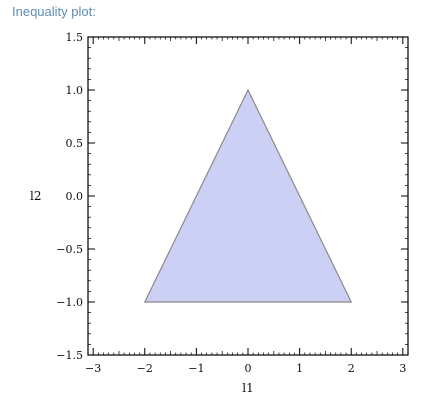 The height and width of the screenshot is (400, 430). I want to click on y-tick-label: 0.5, so click(75, 143).